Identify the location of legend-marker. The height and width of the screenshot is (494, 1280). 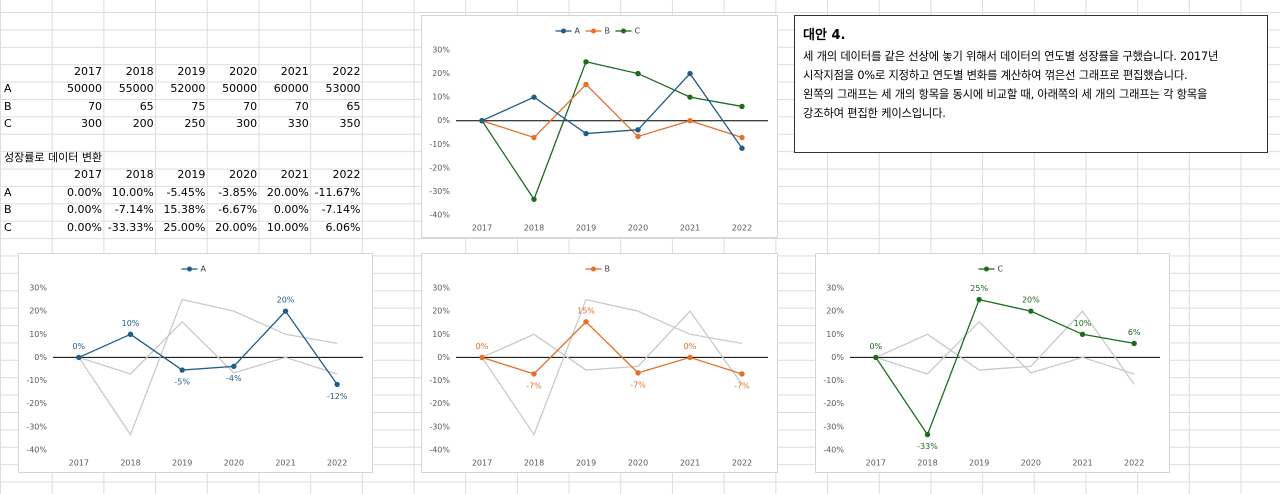
(563, 31).